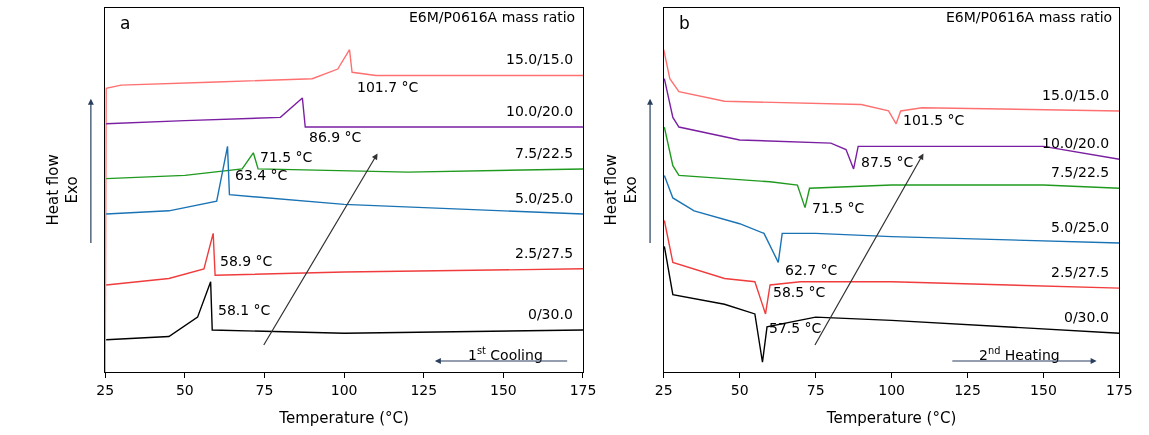 The width and height of the screenshot is (1149, 435). What do you see at coordinates (261, 175) in the screenshot?
I see `annotation: 63.4 °C` at bounding box center [261, 175].